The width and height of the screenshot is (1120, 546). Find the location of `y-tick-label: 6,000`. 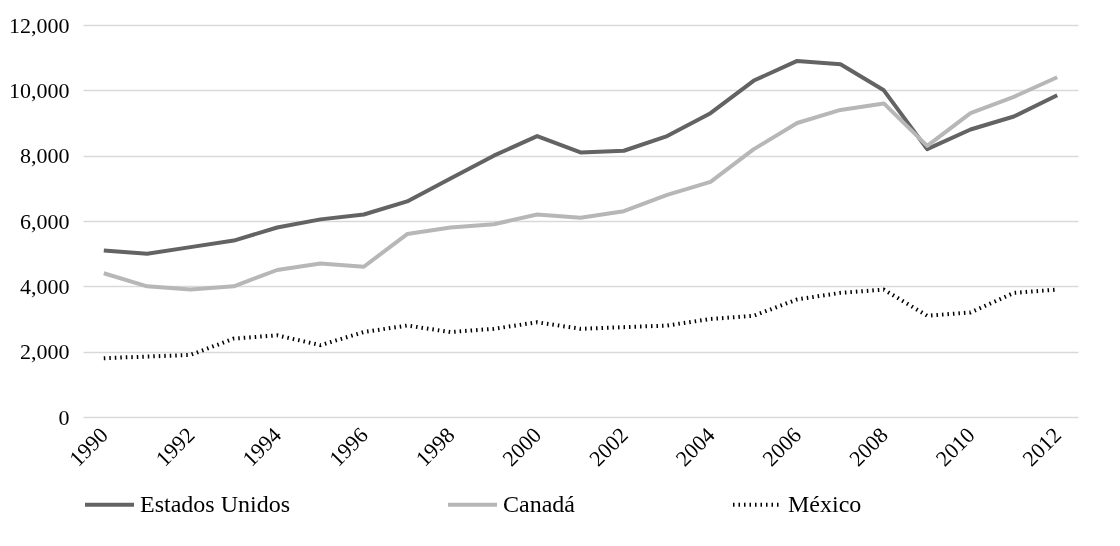

y-tick-label: 6,000 is located at coordinates (45, 221).